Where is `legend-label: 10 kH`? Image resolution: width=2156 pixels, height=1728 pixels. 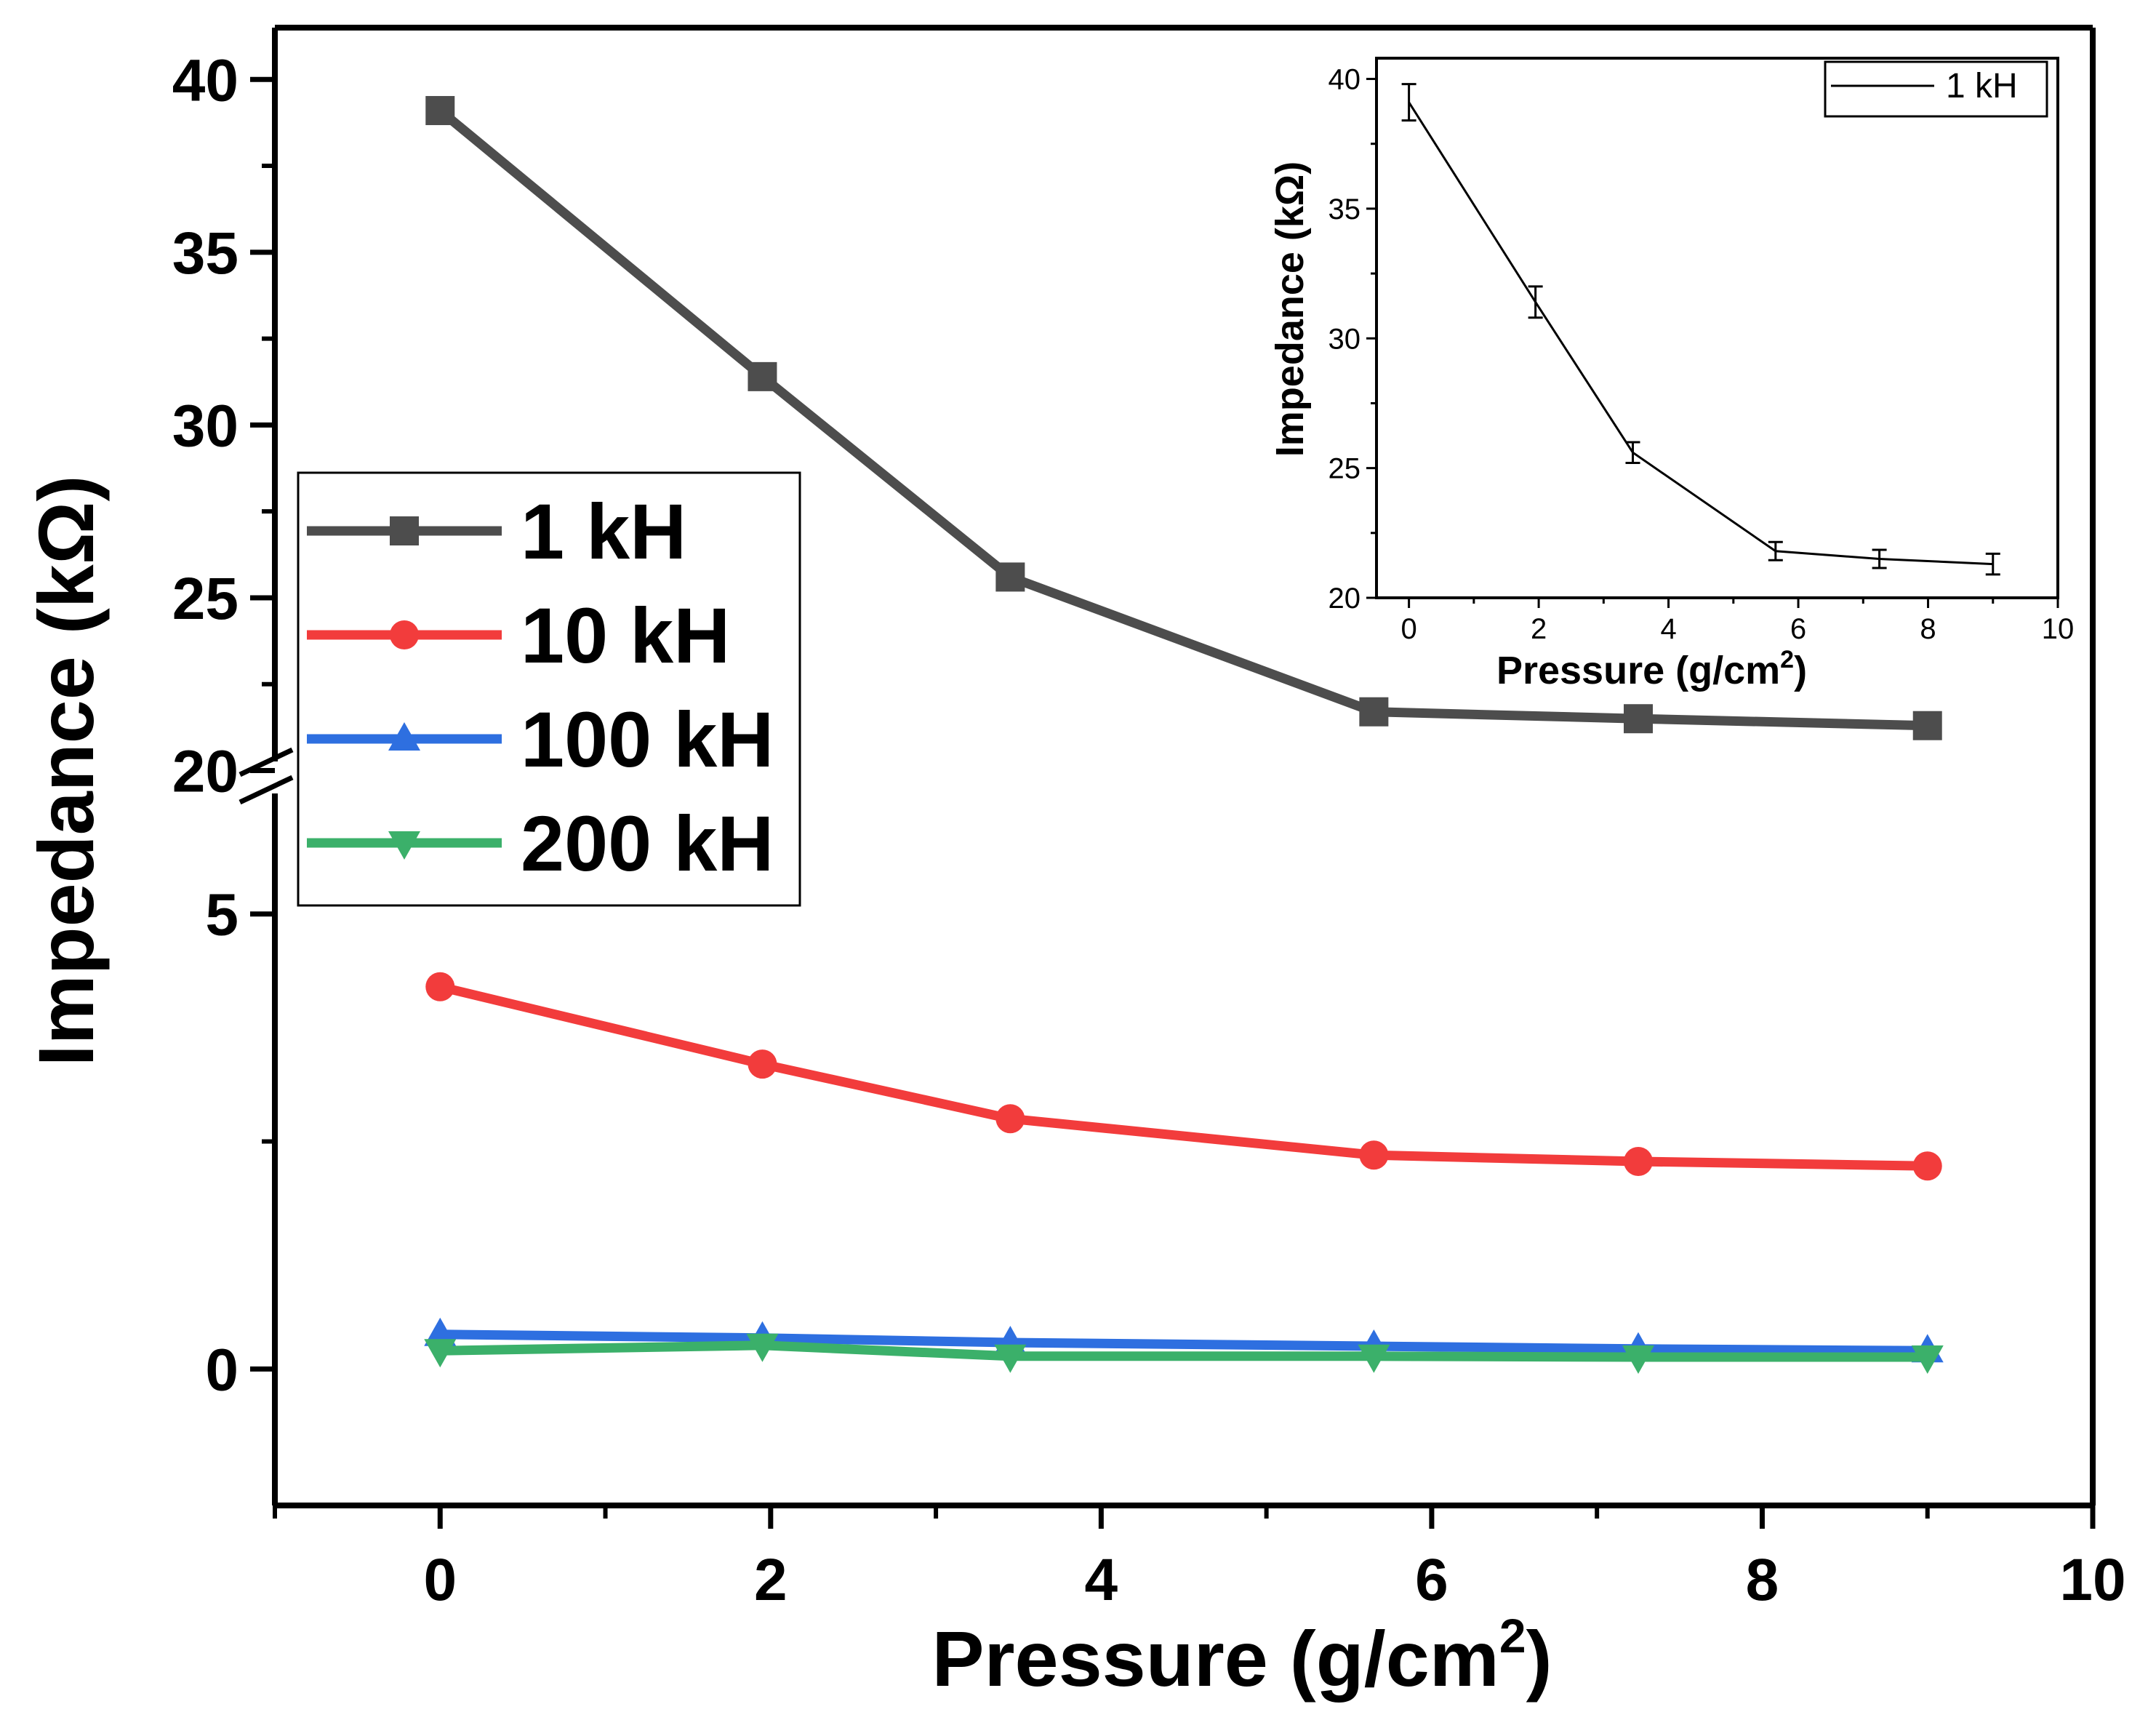 legend-label: 10 kH is located at coordinates (625, 635).